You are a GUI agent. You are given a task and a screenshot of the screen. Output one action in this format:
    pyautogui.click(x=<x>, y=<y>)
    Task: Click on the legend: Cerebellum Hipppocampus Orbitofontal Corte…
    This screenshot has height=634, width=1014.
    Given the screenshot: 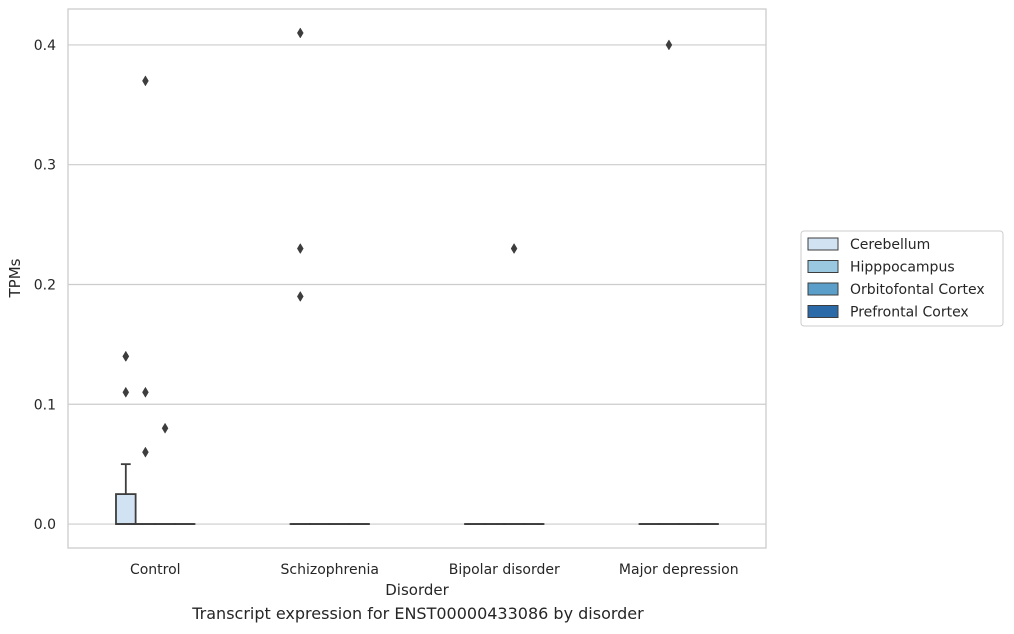 What is the action you would take?
    pyautogui.click(x=902, y=278)
    